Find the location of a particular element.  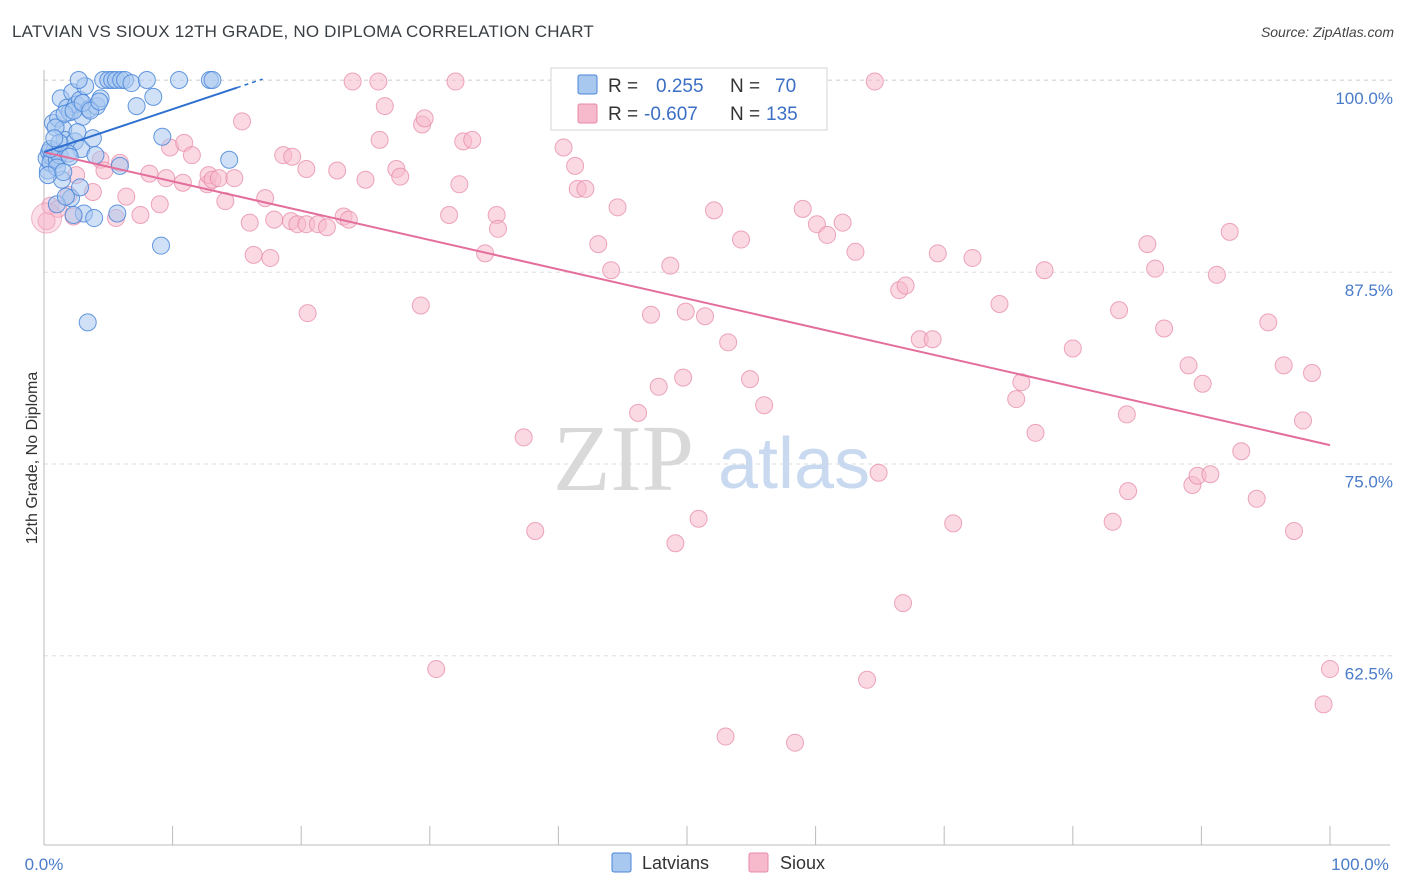

y-tick-labels: 100.0% 87.5% 75.0% 62.5% is located at coordinates (1364, 386).